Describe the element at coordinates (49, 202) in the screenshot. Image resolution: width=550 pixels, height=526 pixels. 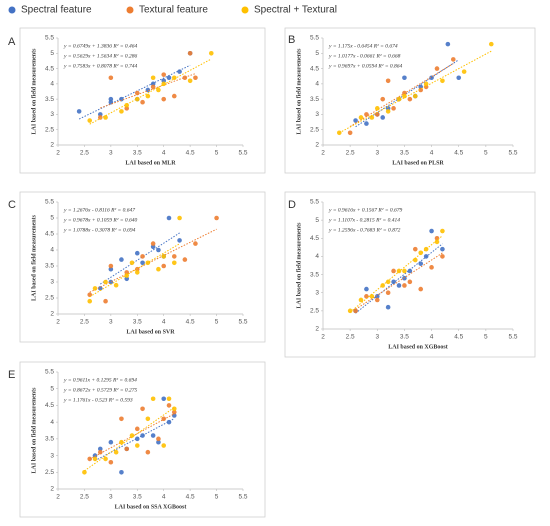
I see `y-tick-label: 5.5` at that location.